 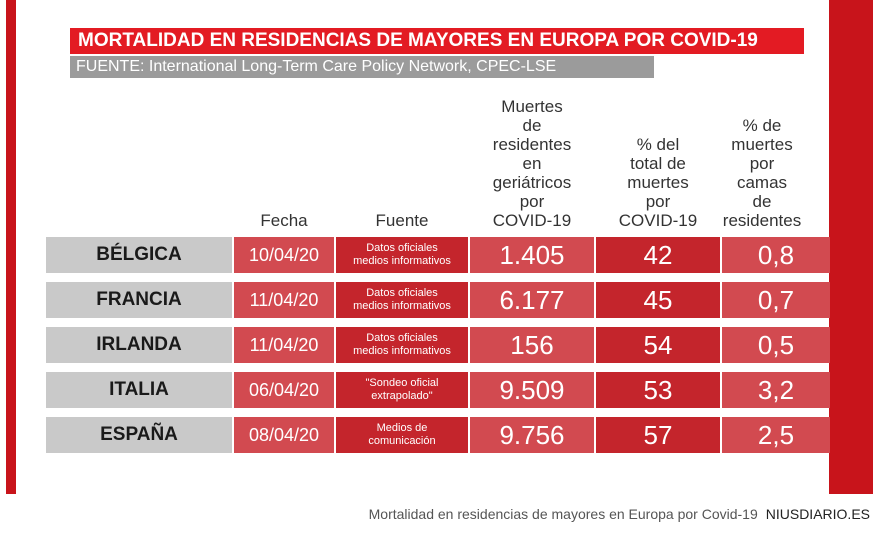 I want to click on date-cell: 08/04/20, so click(x=284, y=435).